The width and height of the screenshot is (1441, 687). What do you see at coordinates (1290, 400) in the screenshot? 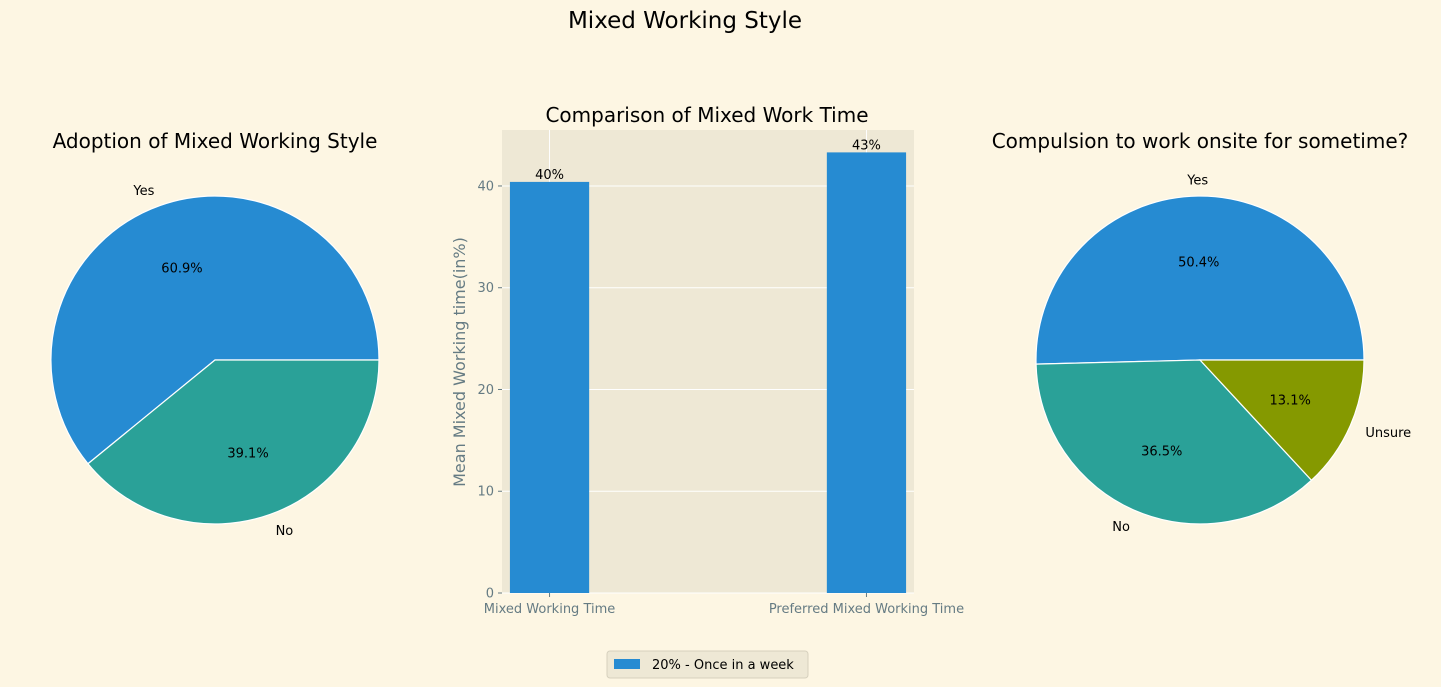
I see `pie-compulsion-pct-unsure: 13.1%` at bounding box center [1290, 400].